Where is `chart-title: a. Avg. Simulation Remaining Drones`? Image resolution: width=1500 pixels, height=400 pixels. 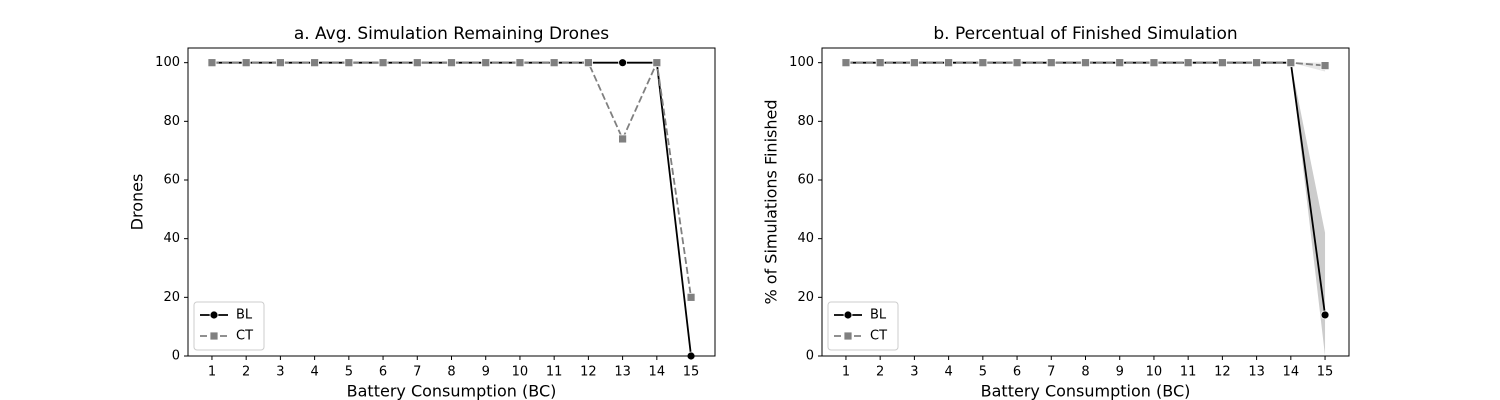
chart-title: a. Avg. Simulation Remaining Drones is located at coordinates (451, 34).